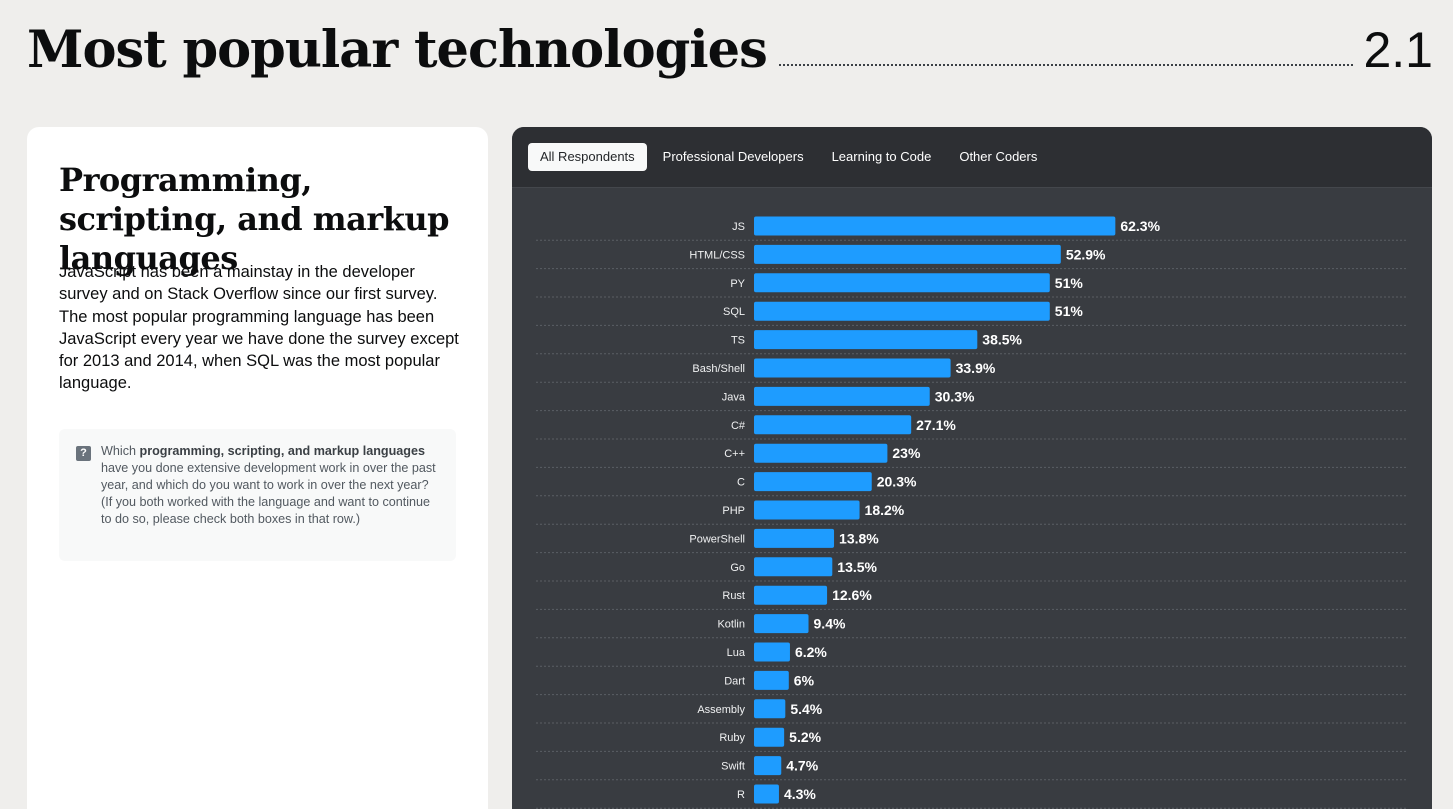 Image resolution: width=1453 pixels, height=809 pixels. Describe the element at coordinates (842, 396) in the screenshot. I see `bar-java` at that location.